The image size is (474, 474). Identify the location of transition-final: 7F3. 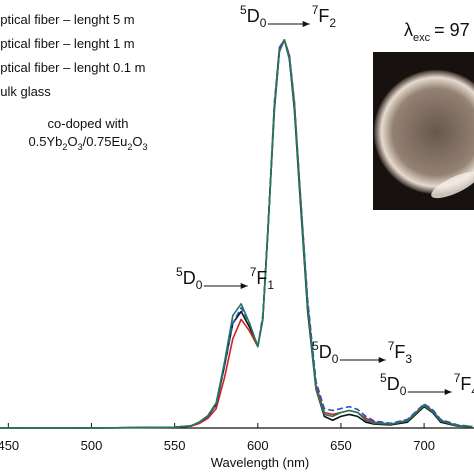
(400, 352).